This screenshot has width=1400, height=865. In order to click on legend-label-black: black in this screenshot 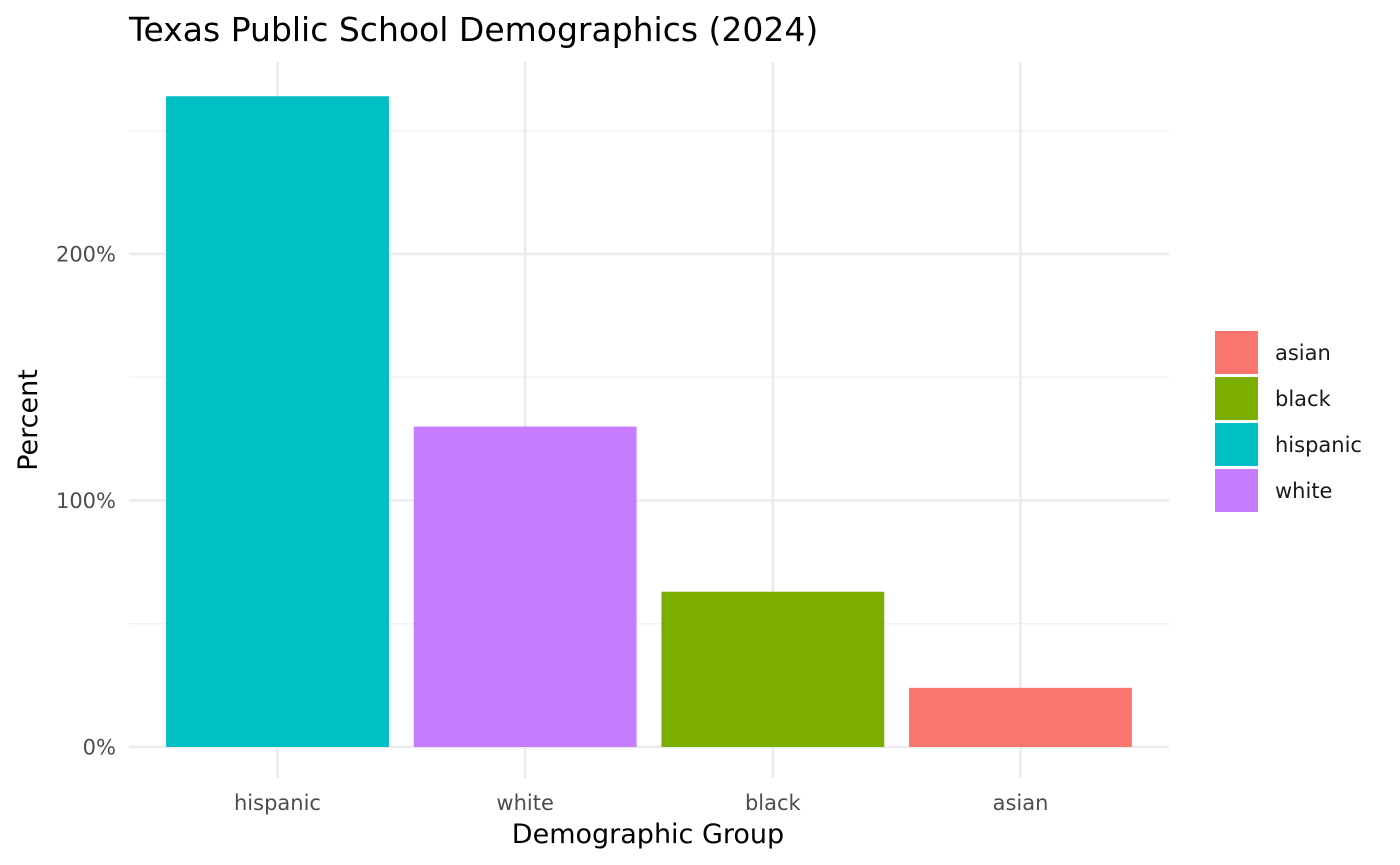, I will do `click(1303, 399)`.